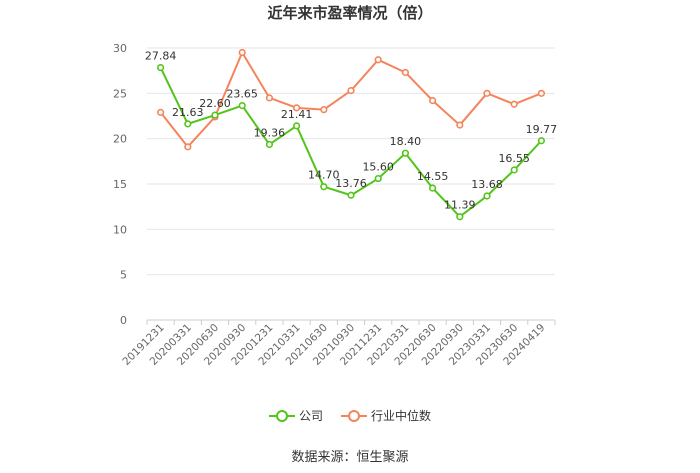 Image resolution: width=700 pixels, height=473 pixels. I want to click on data-label: 15.60, so click(378, 167).